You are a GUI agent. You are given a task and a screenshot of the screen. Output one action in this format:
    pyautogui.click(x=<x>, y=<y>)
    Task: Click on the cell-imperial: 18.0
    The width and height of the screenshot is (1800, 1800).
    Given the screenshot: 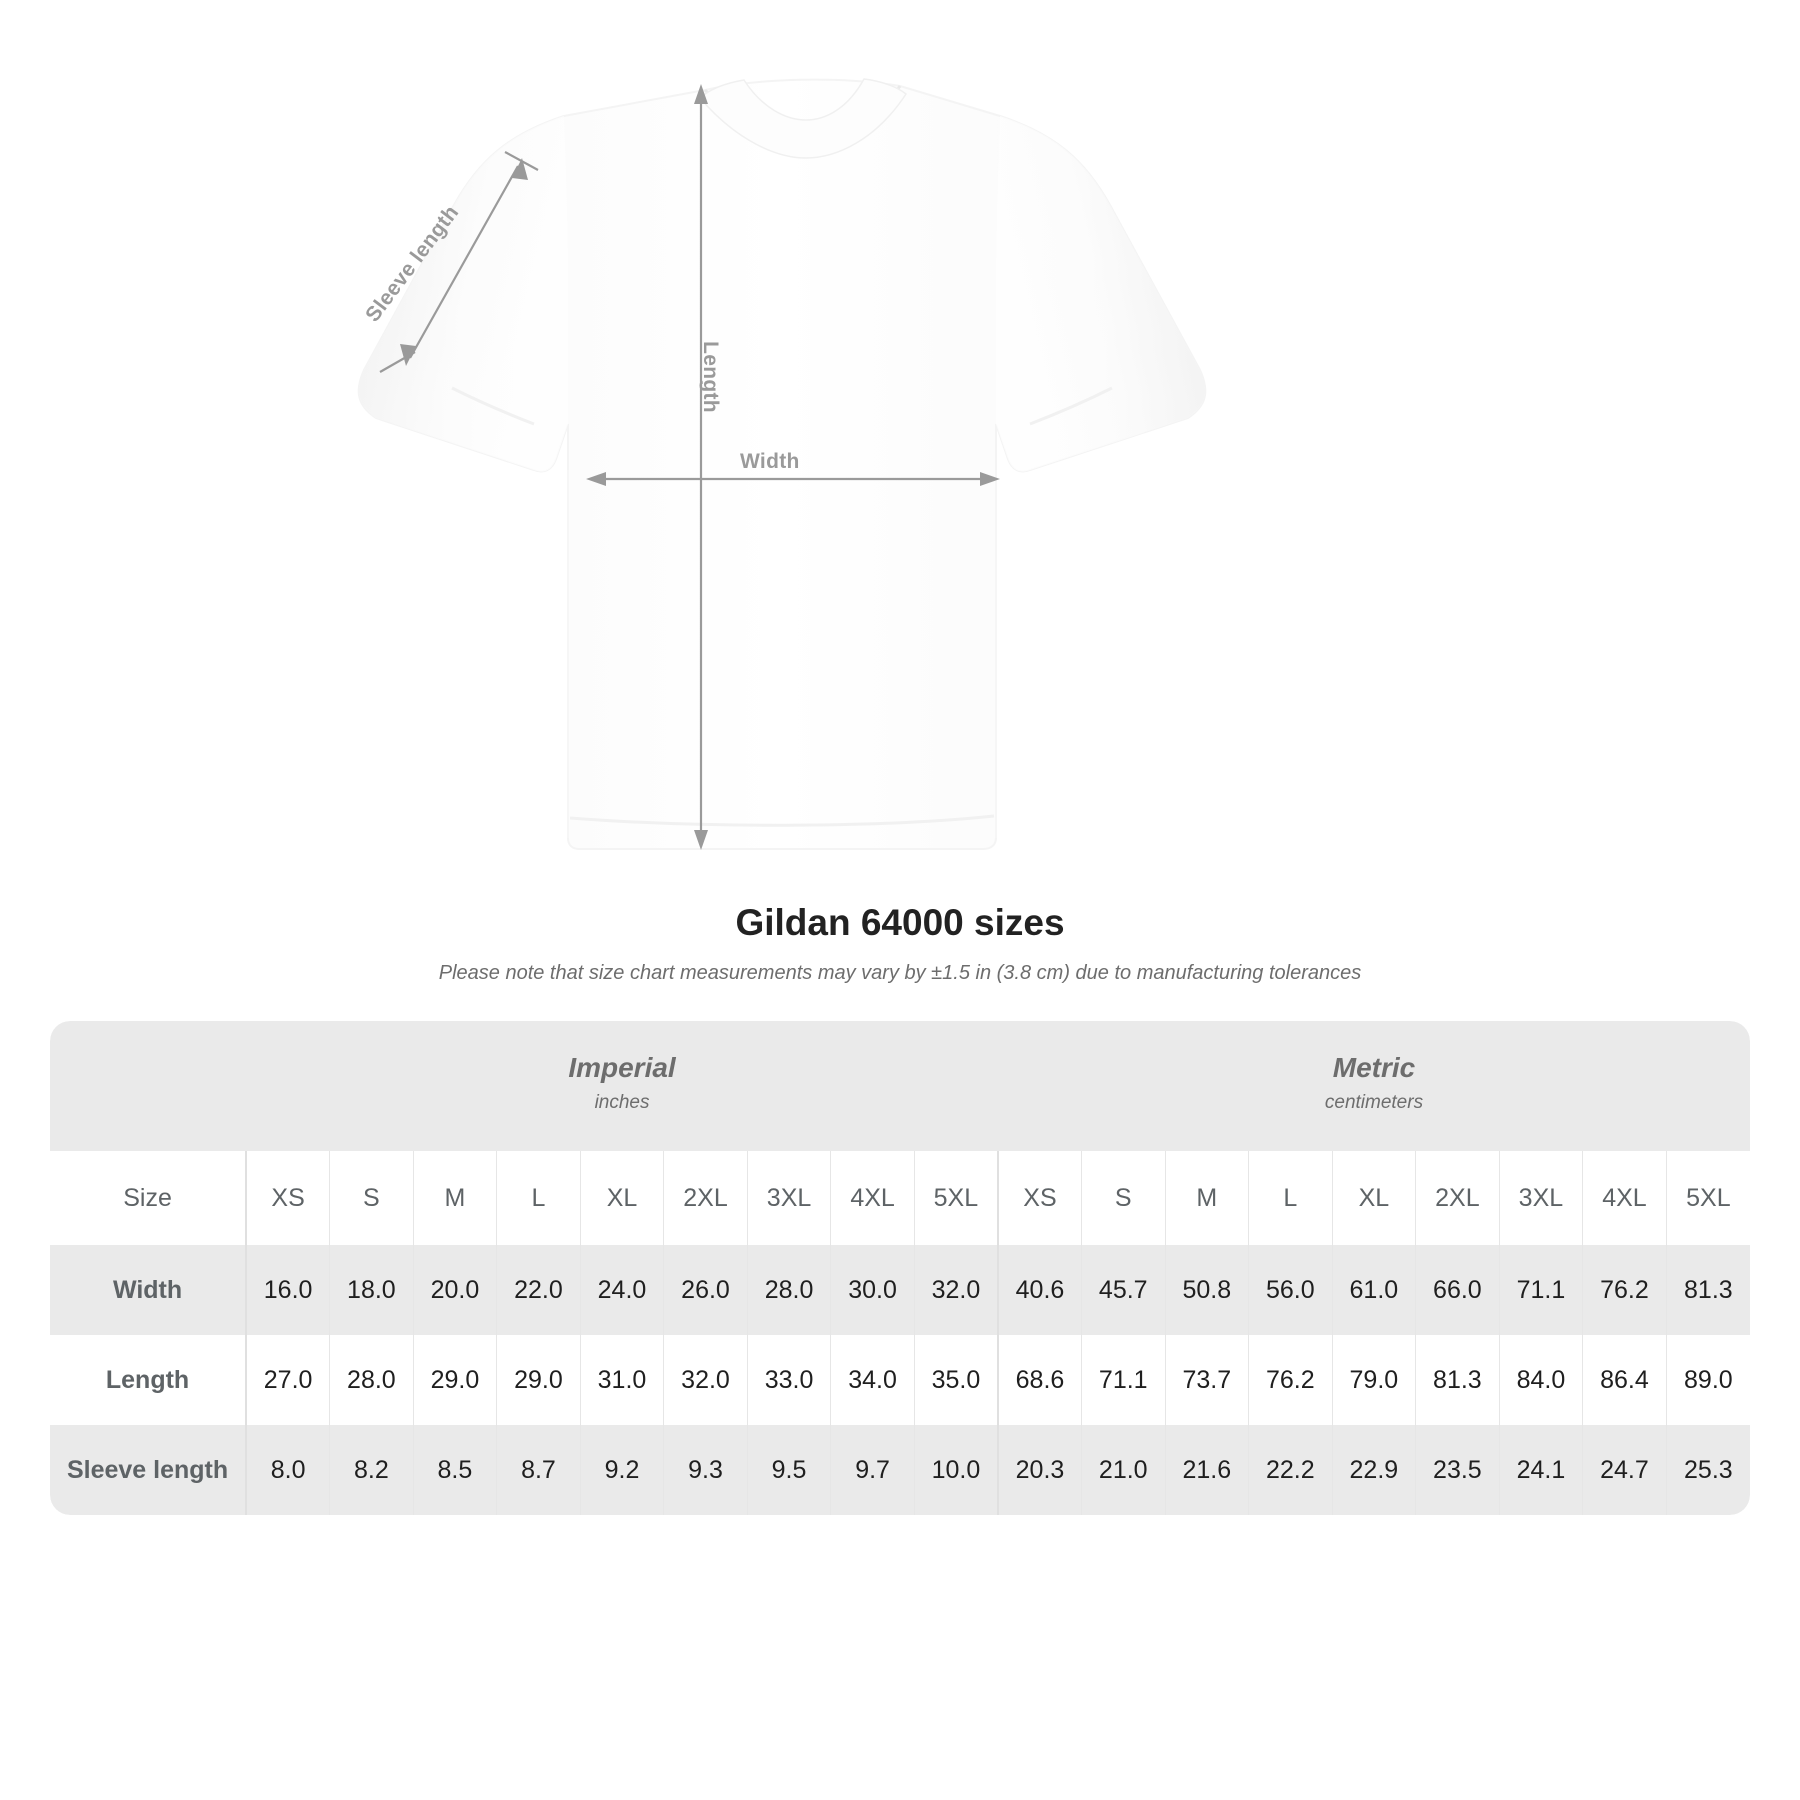 What is the action you would take?
    pyautogui.click(x=371, y=1290)
    